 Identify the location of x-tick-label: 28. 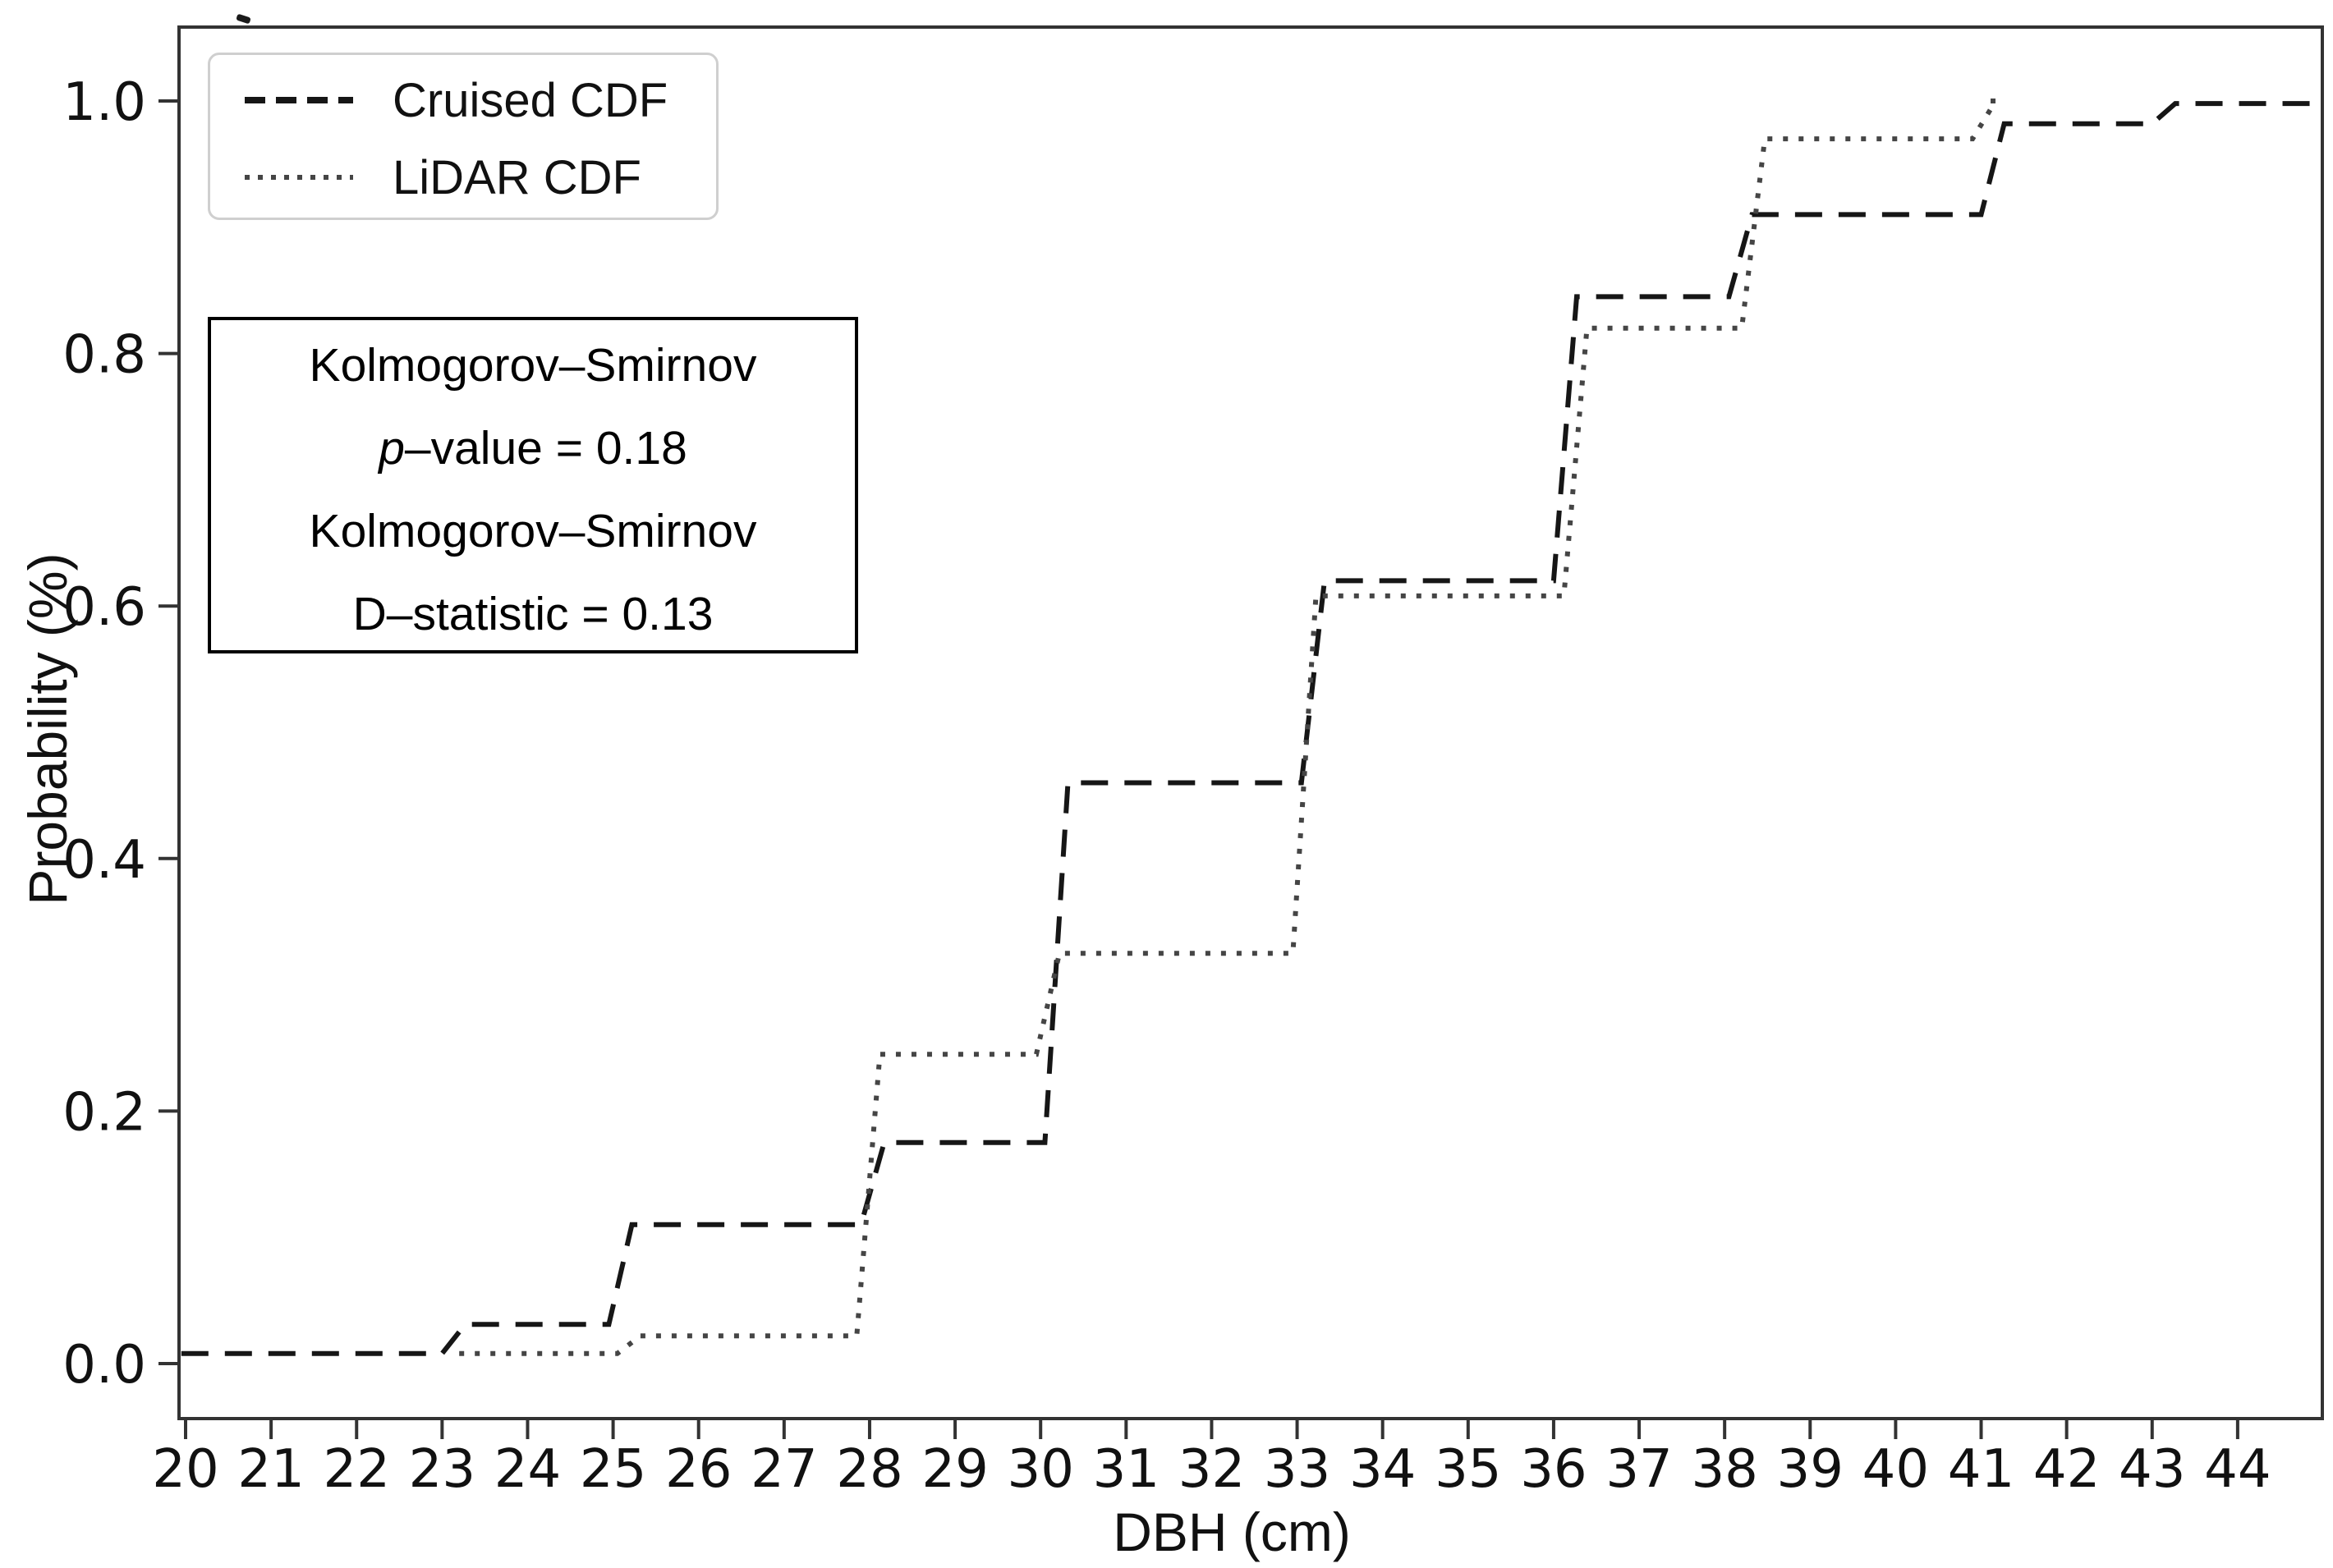
(869, 1469).